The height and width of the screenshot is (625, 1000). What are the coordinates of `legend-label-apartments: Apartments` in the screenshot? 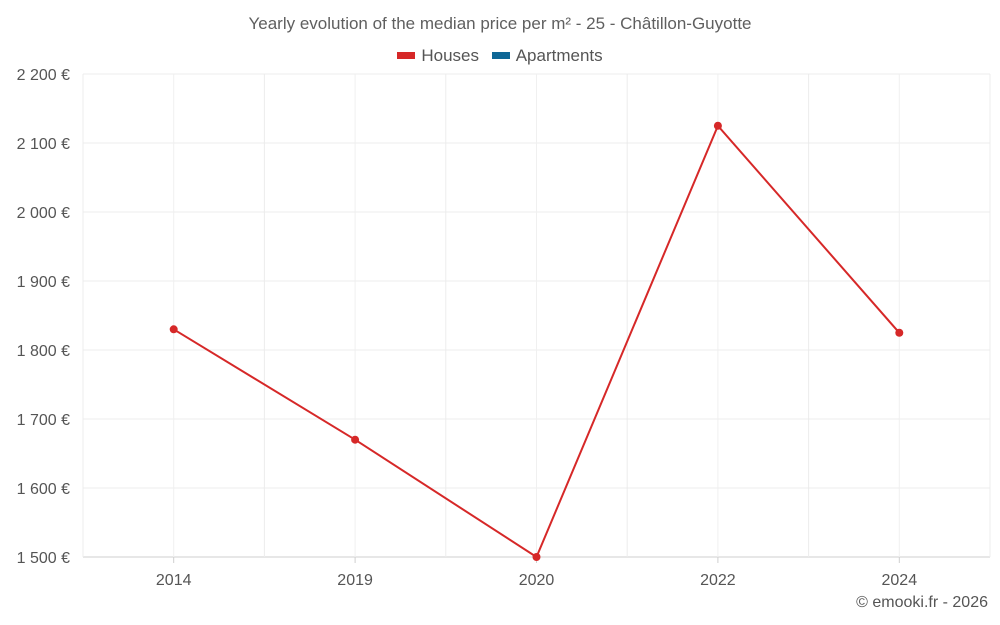 It's located at (559, 55).